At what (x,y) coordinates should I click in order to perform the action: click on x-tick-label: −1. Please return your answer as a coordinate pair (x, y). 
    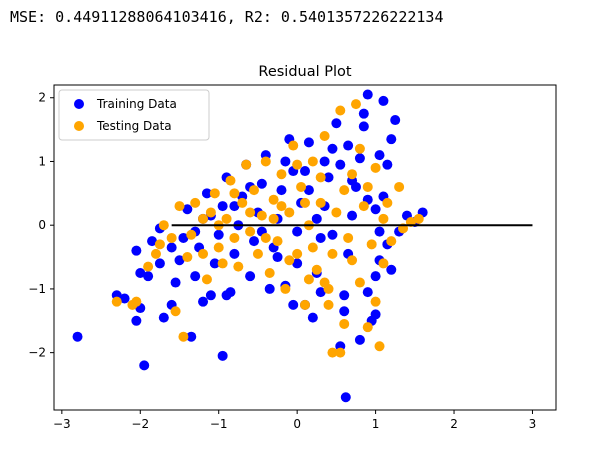
    Looking at the image, I should click on (219, 424).